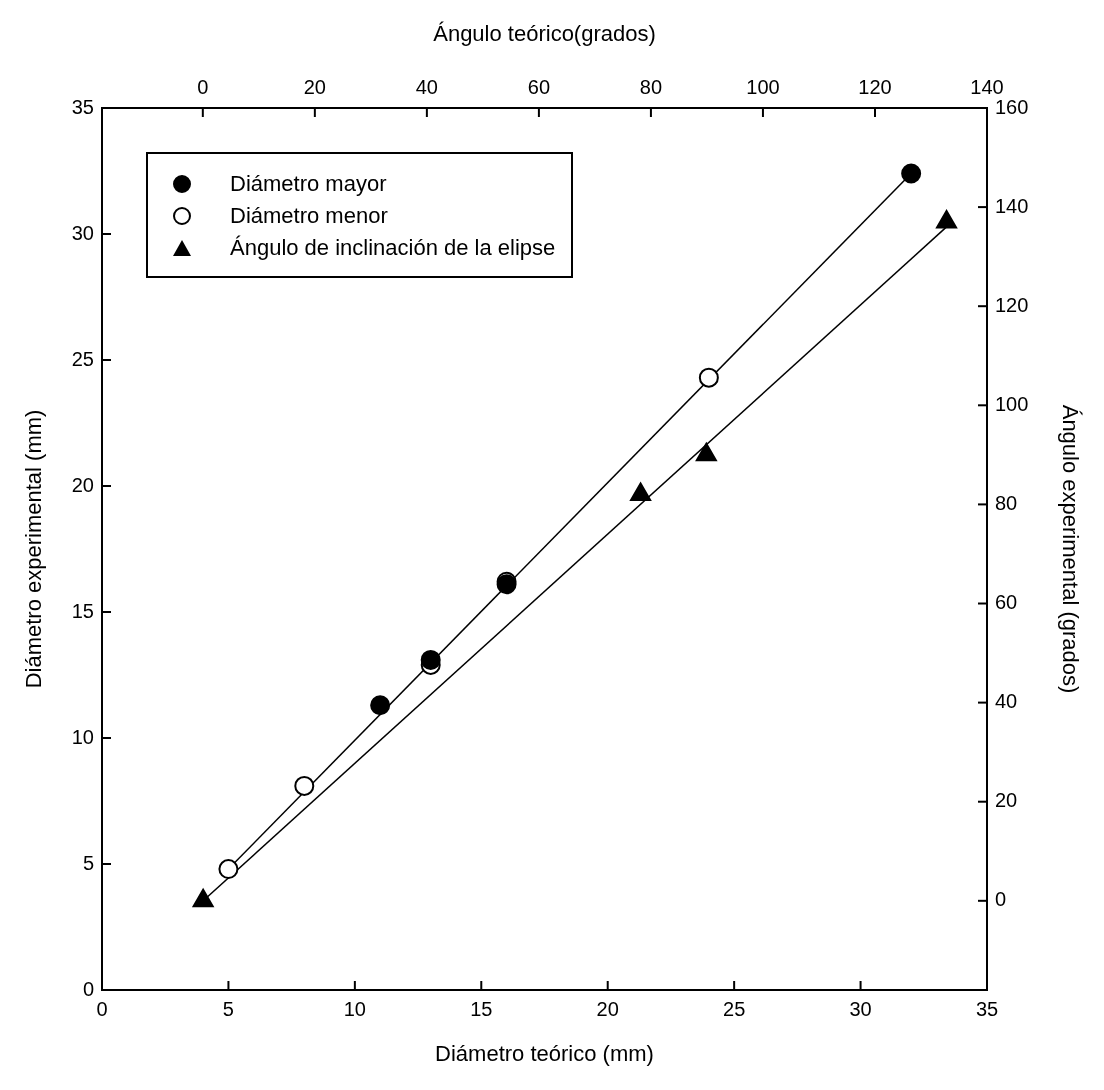 The width and height of the screenshot is (1104, 1090). Describe the element at coordinates (82, 736) in the screenshot. I see `y-tick-label: 10` at that location.